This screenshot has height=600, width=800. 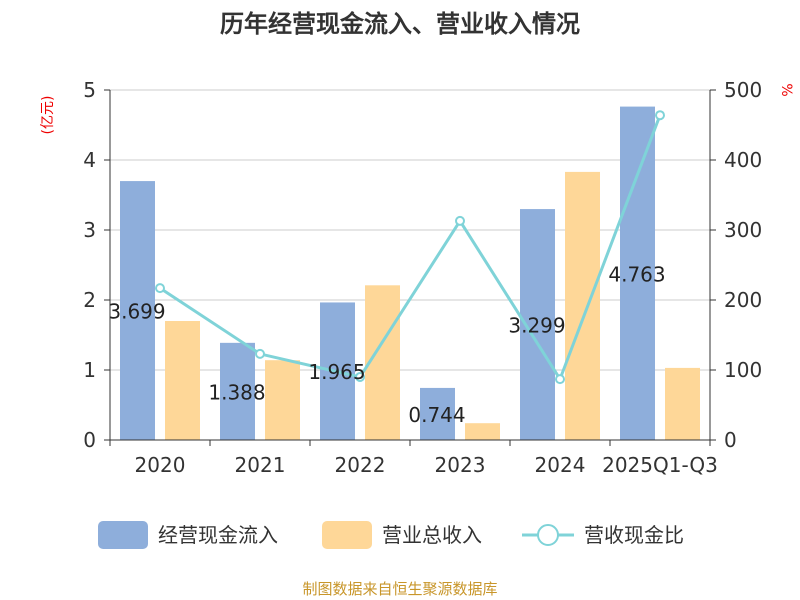 I want to click on left-tick-label: 4, so click(x=89, y=160).